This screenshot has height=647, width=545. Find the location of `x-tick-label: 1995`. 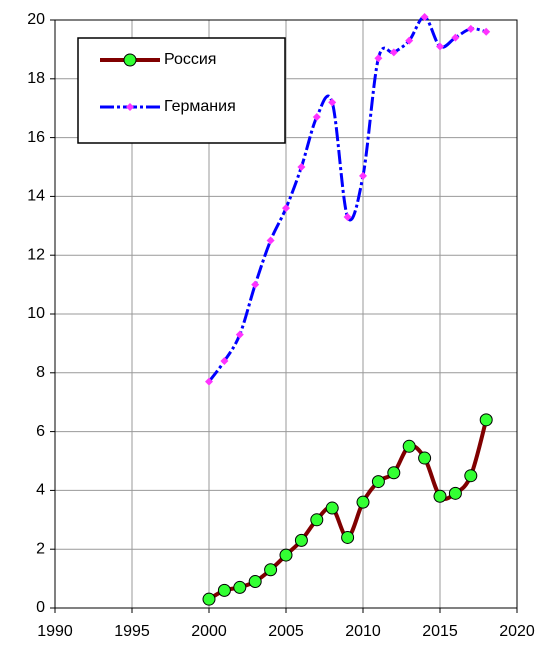

x-tick-label: 1995 is located at coordinates (132, 631).